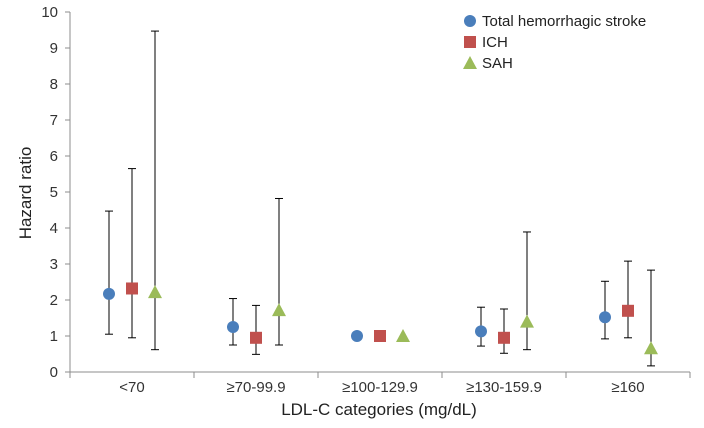 The width and height of the screenshot is (704, 428). Describe the element at coordinates (49, 12) in the screenshot. I see `y-tick-label: 10` at that location.